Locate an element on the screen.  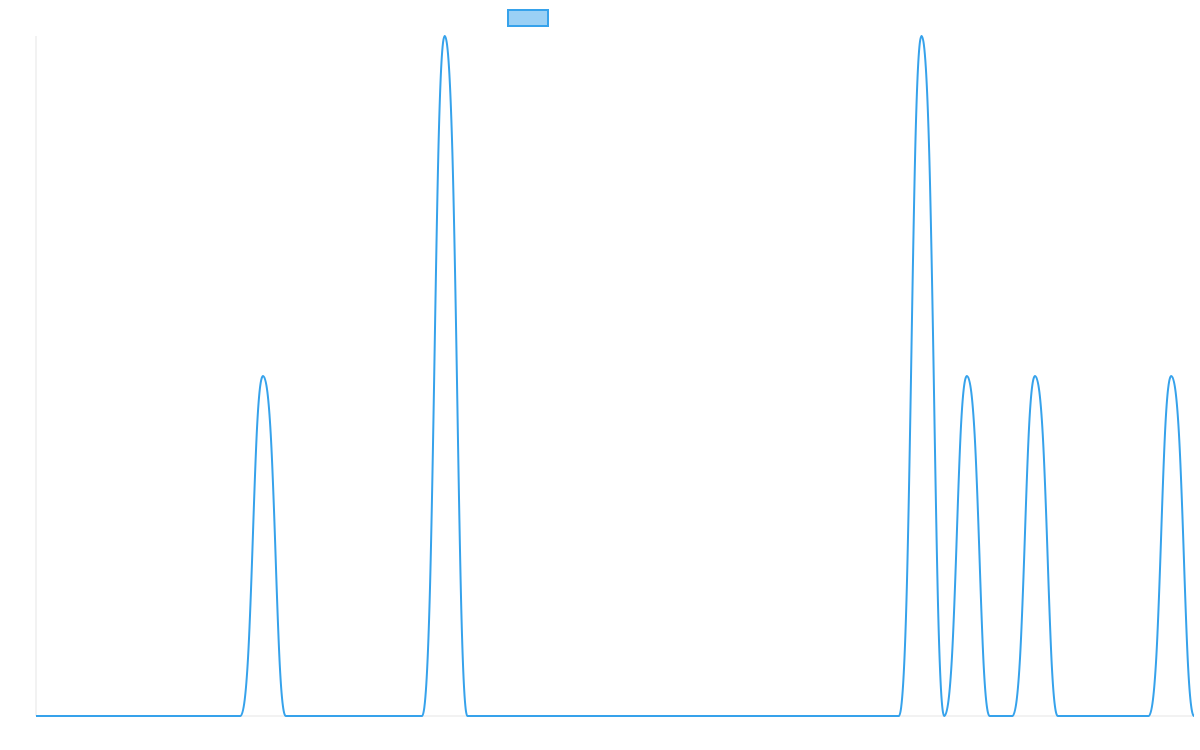
legend is located at coordinates (528, 18).